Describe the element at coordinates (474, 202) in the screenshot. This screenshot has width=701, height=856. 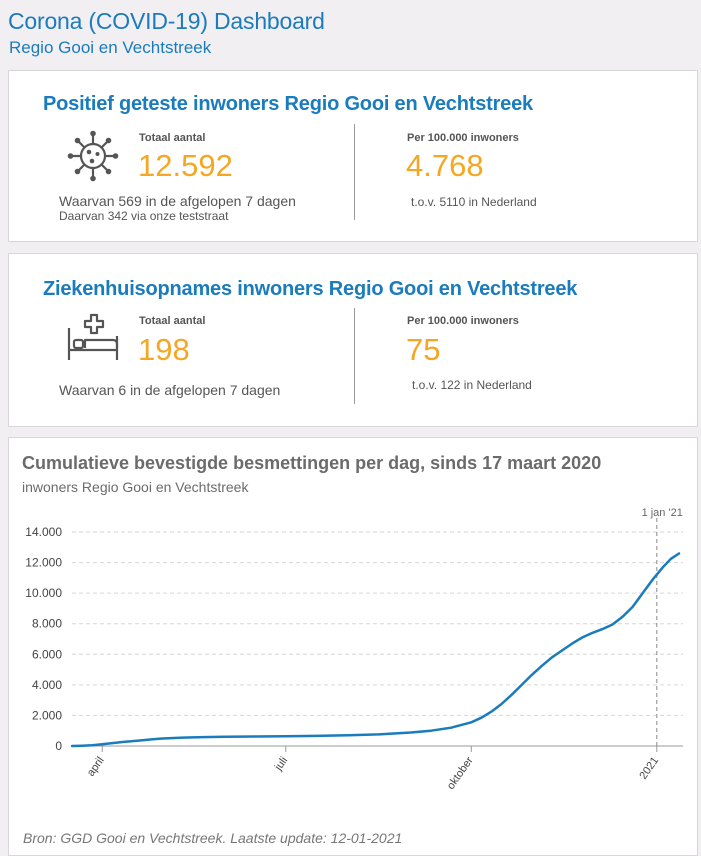
I see `positive-per100k-note: t.o.v. 5110 in Nederland` at that location.